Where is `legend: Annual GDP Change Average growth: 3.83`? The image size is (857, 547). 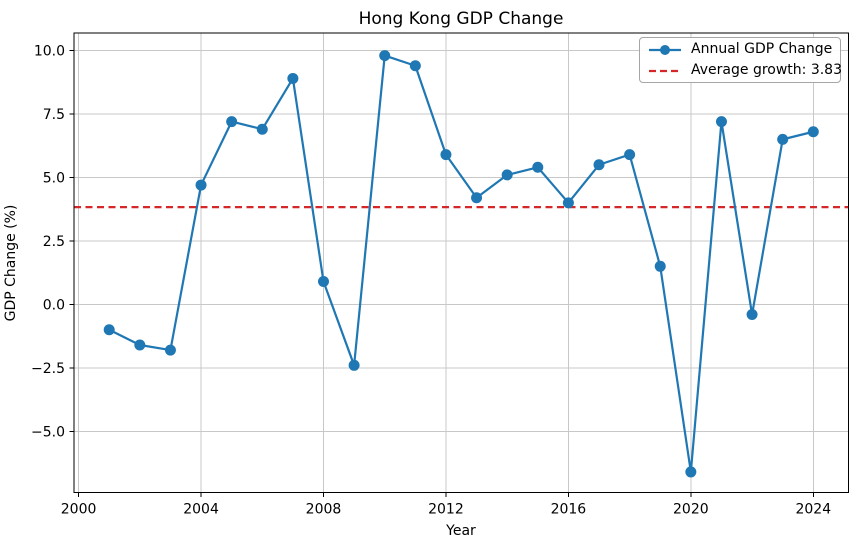 legend: Annual GDP Change Average growth: 3.83 is located at coordinates (740, 60).